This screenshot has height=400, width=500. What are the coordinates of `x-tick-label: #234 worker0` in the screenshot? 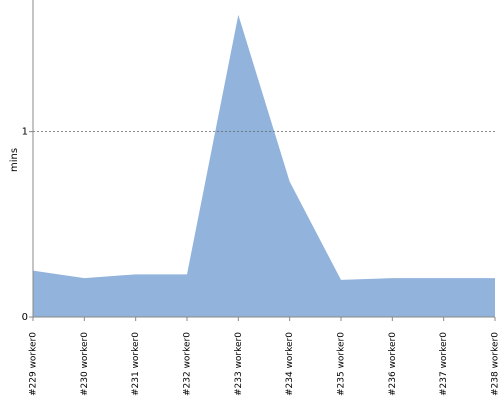 It's located at (290, 364).